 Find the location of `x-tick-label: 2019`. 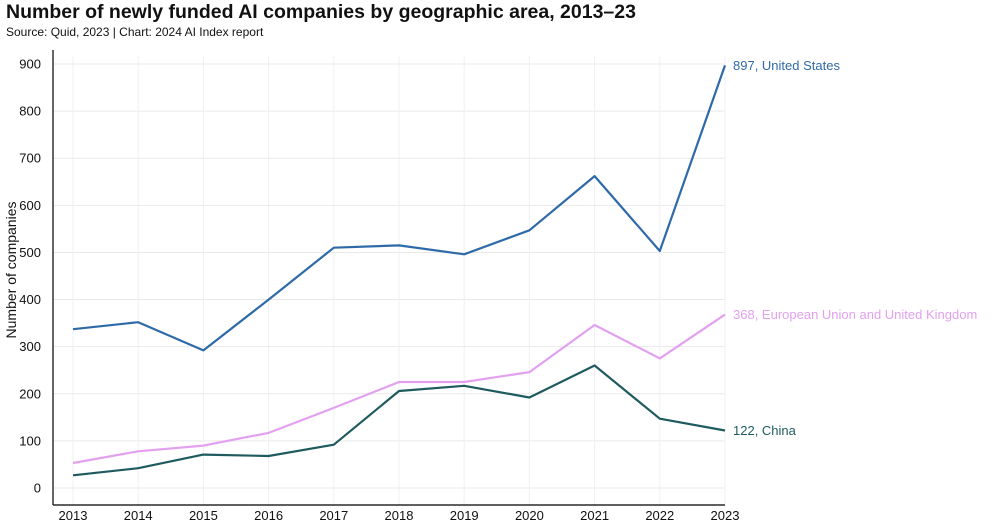

x-tick-label: 2019 is located at coordinates (464, 515).